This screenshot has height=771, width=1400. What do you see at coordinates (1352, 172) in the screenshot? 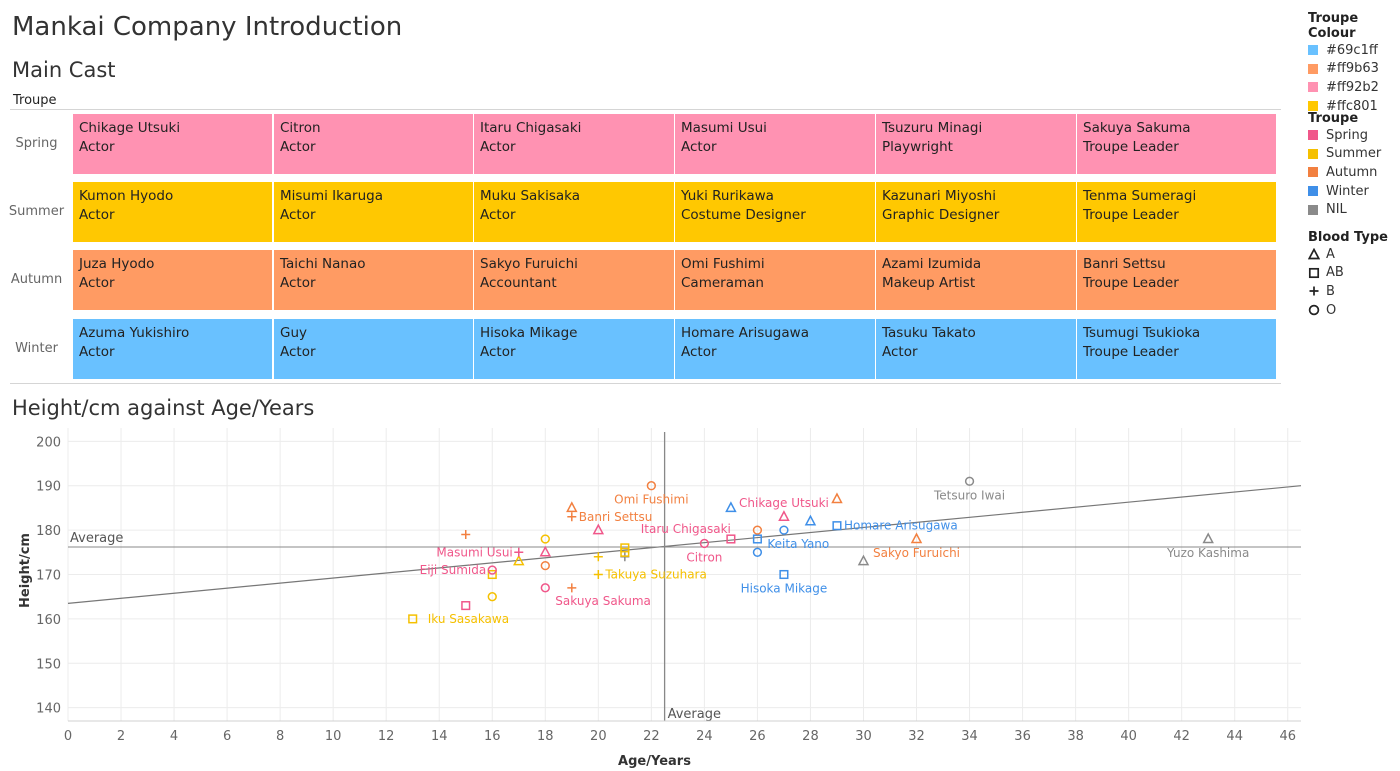
I see `legend-label: Autumn` at bounding box center [1352, 172].